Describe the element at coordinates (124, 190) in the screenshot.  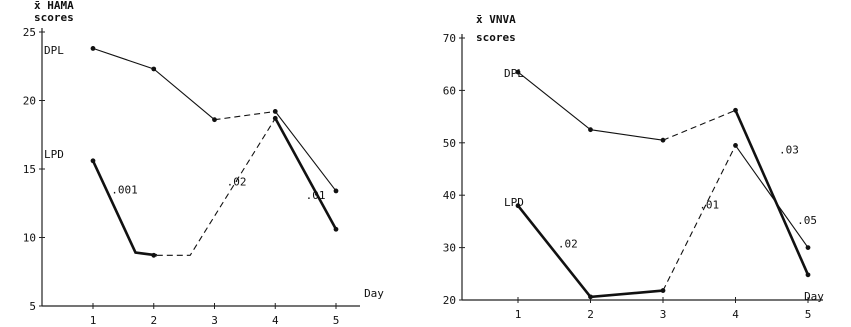
I see `p-value-annotation: .001` at that location.